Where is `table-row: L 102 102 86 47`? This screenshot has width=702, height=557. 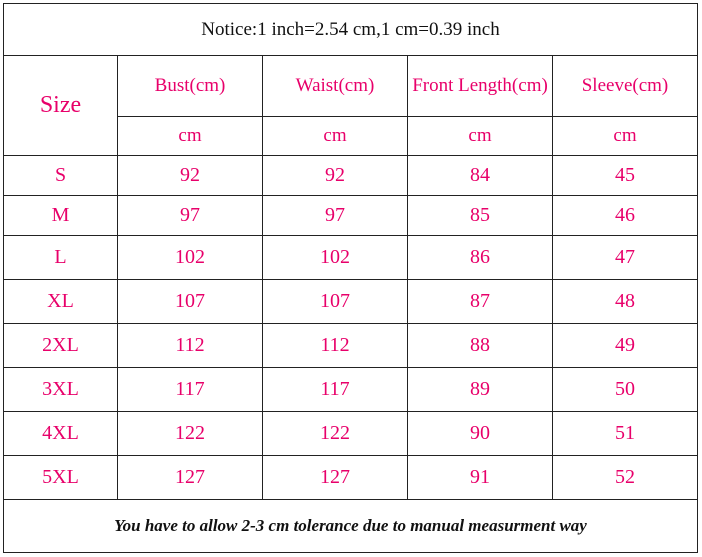 table-row: L 102 102 86 47 is located at coordinates (350, 257).